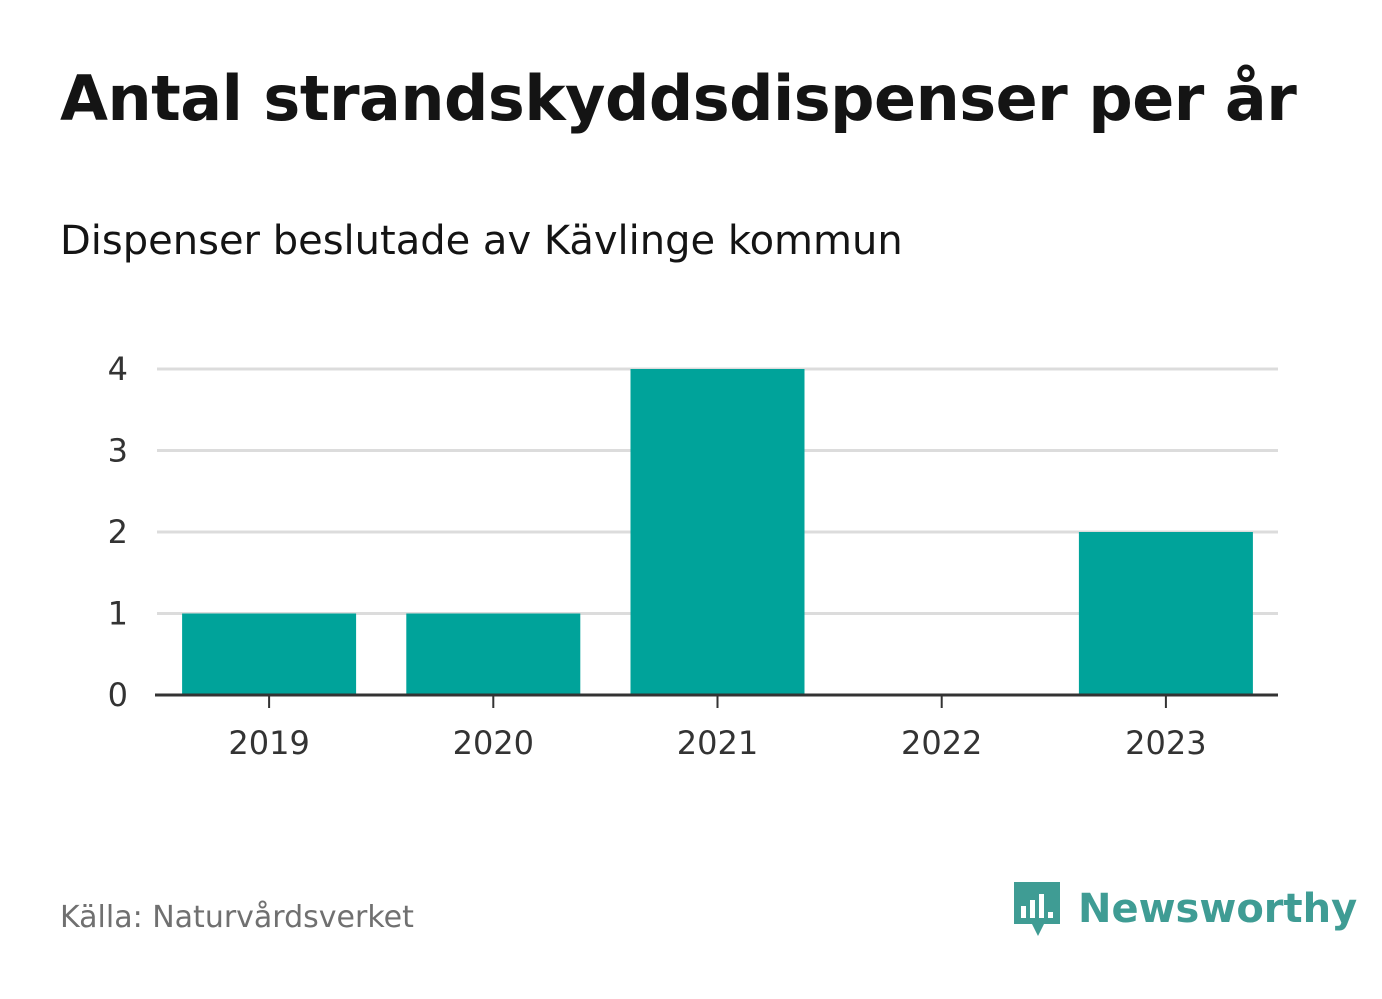 Image resolution: width=1382 pixels, height=999 pixels. What do you see at coordinates (269, 654) in the screenshot?
I see `bar-2019` at bounding box center [269, 654].